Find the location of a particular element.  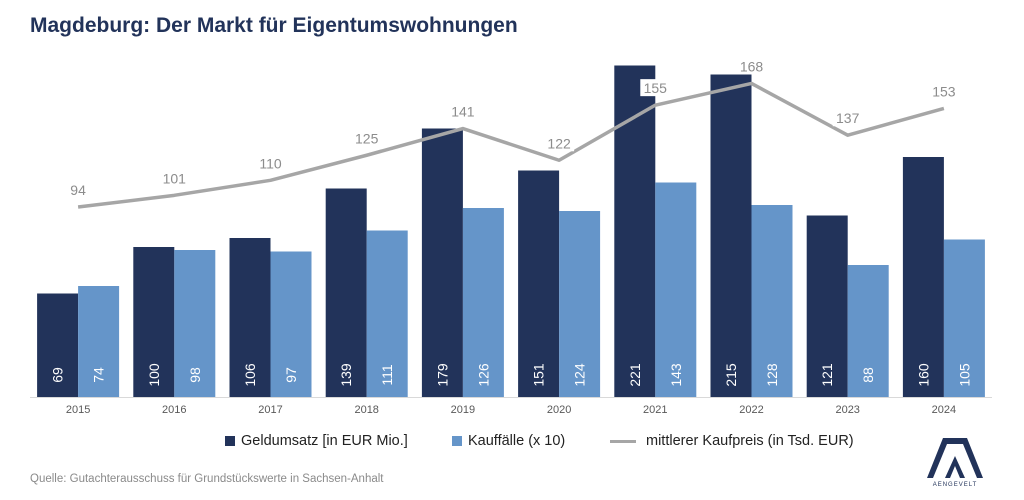

x-tick-label-2024: 2024 is located at coordinates (944, 410).